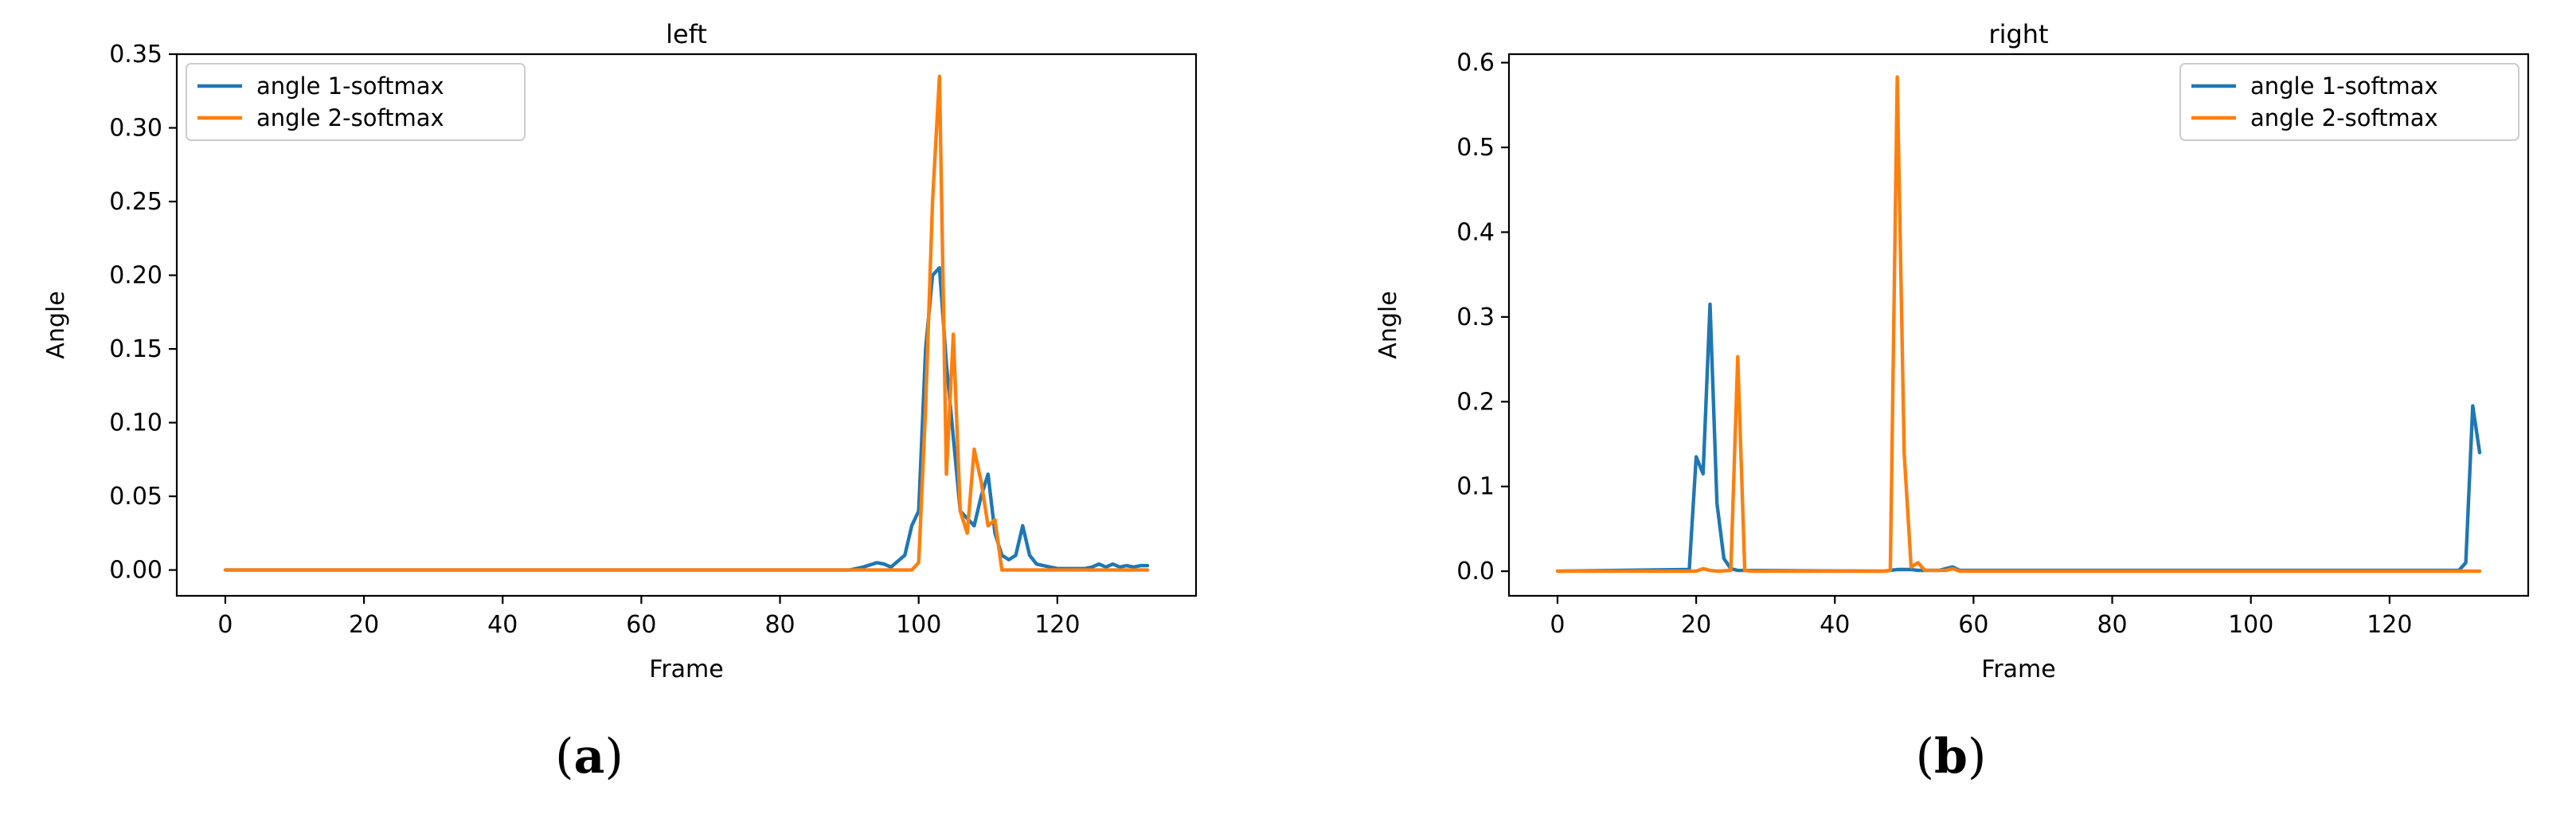 Image resolution: width=2576 pixels, height=826 pixels. Describe the element at coordinates (135, 571) in the screenshot. I see `y-tick-label: 0.00` at that location.